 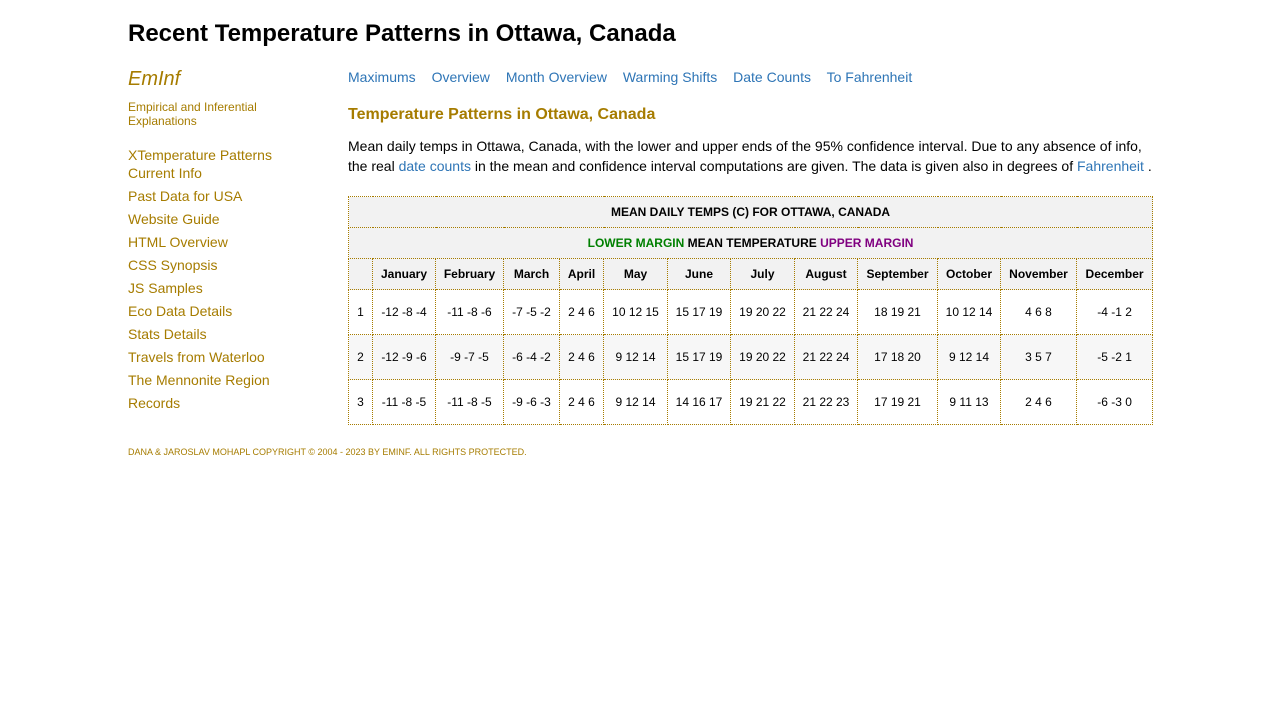 I want to click on table-cell: 21 22 23, so click(x=826, y=402).